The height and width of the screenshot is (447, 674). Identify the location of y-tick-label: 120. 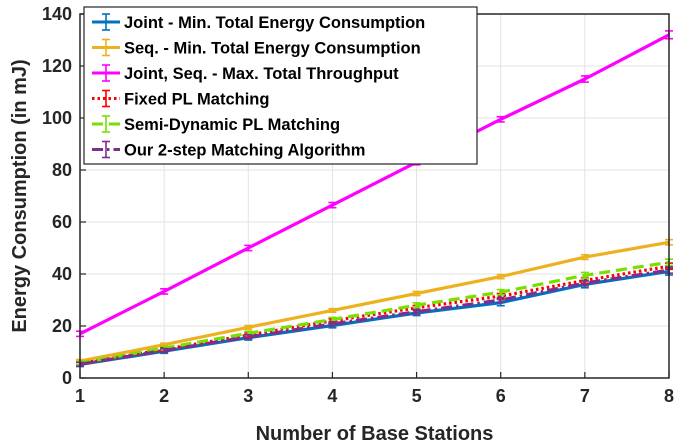
(57, 66).